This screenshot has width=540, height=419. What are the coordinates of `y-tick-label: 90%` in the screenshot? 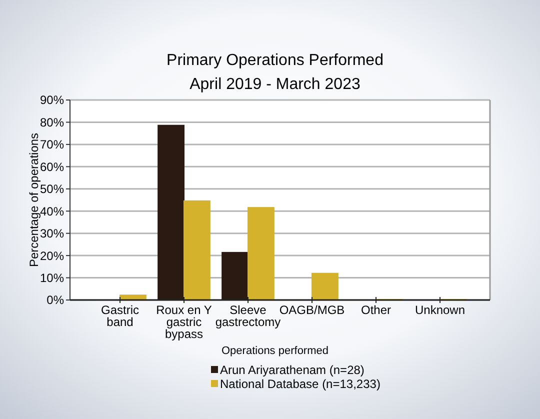 It's located at (52, 100).